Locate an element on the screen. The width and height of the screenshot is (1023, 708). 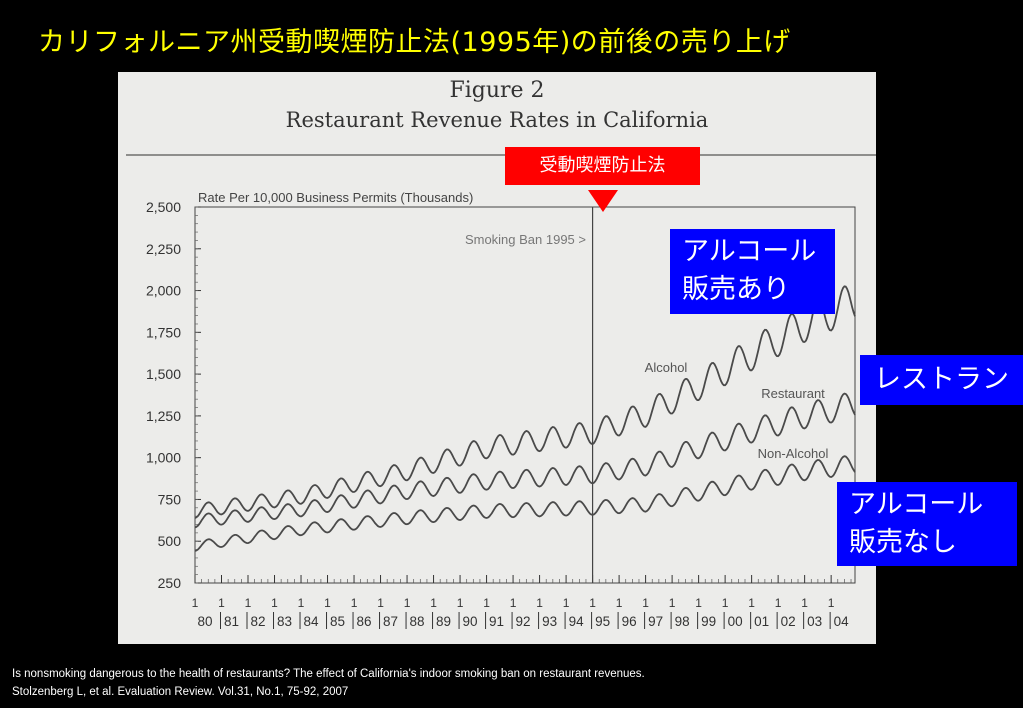
y-tick-label: 1,500 is located at coordinates (163, 374).